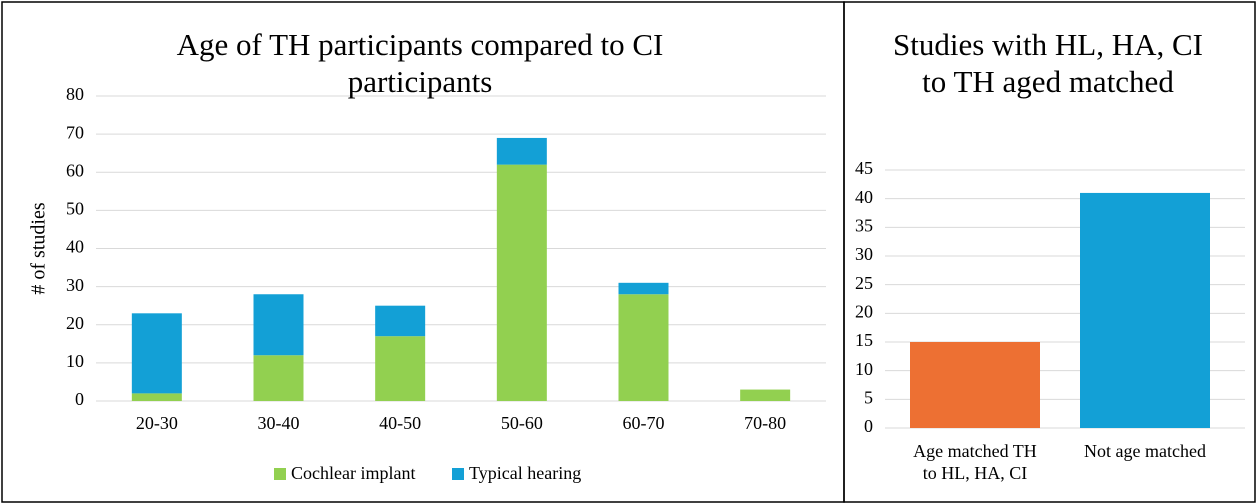 This screenshot has height=504, width=1257. What do you see at coordinates (1145, 451) in the screenshot?
I see `x-tick-label: Not age matched` at bounding box center [1145, 451].